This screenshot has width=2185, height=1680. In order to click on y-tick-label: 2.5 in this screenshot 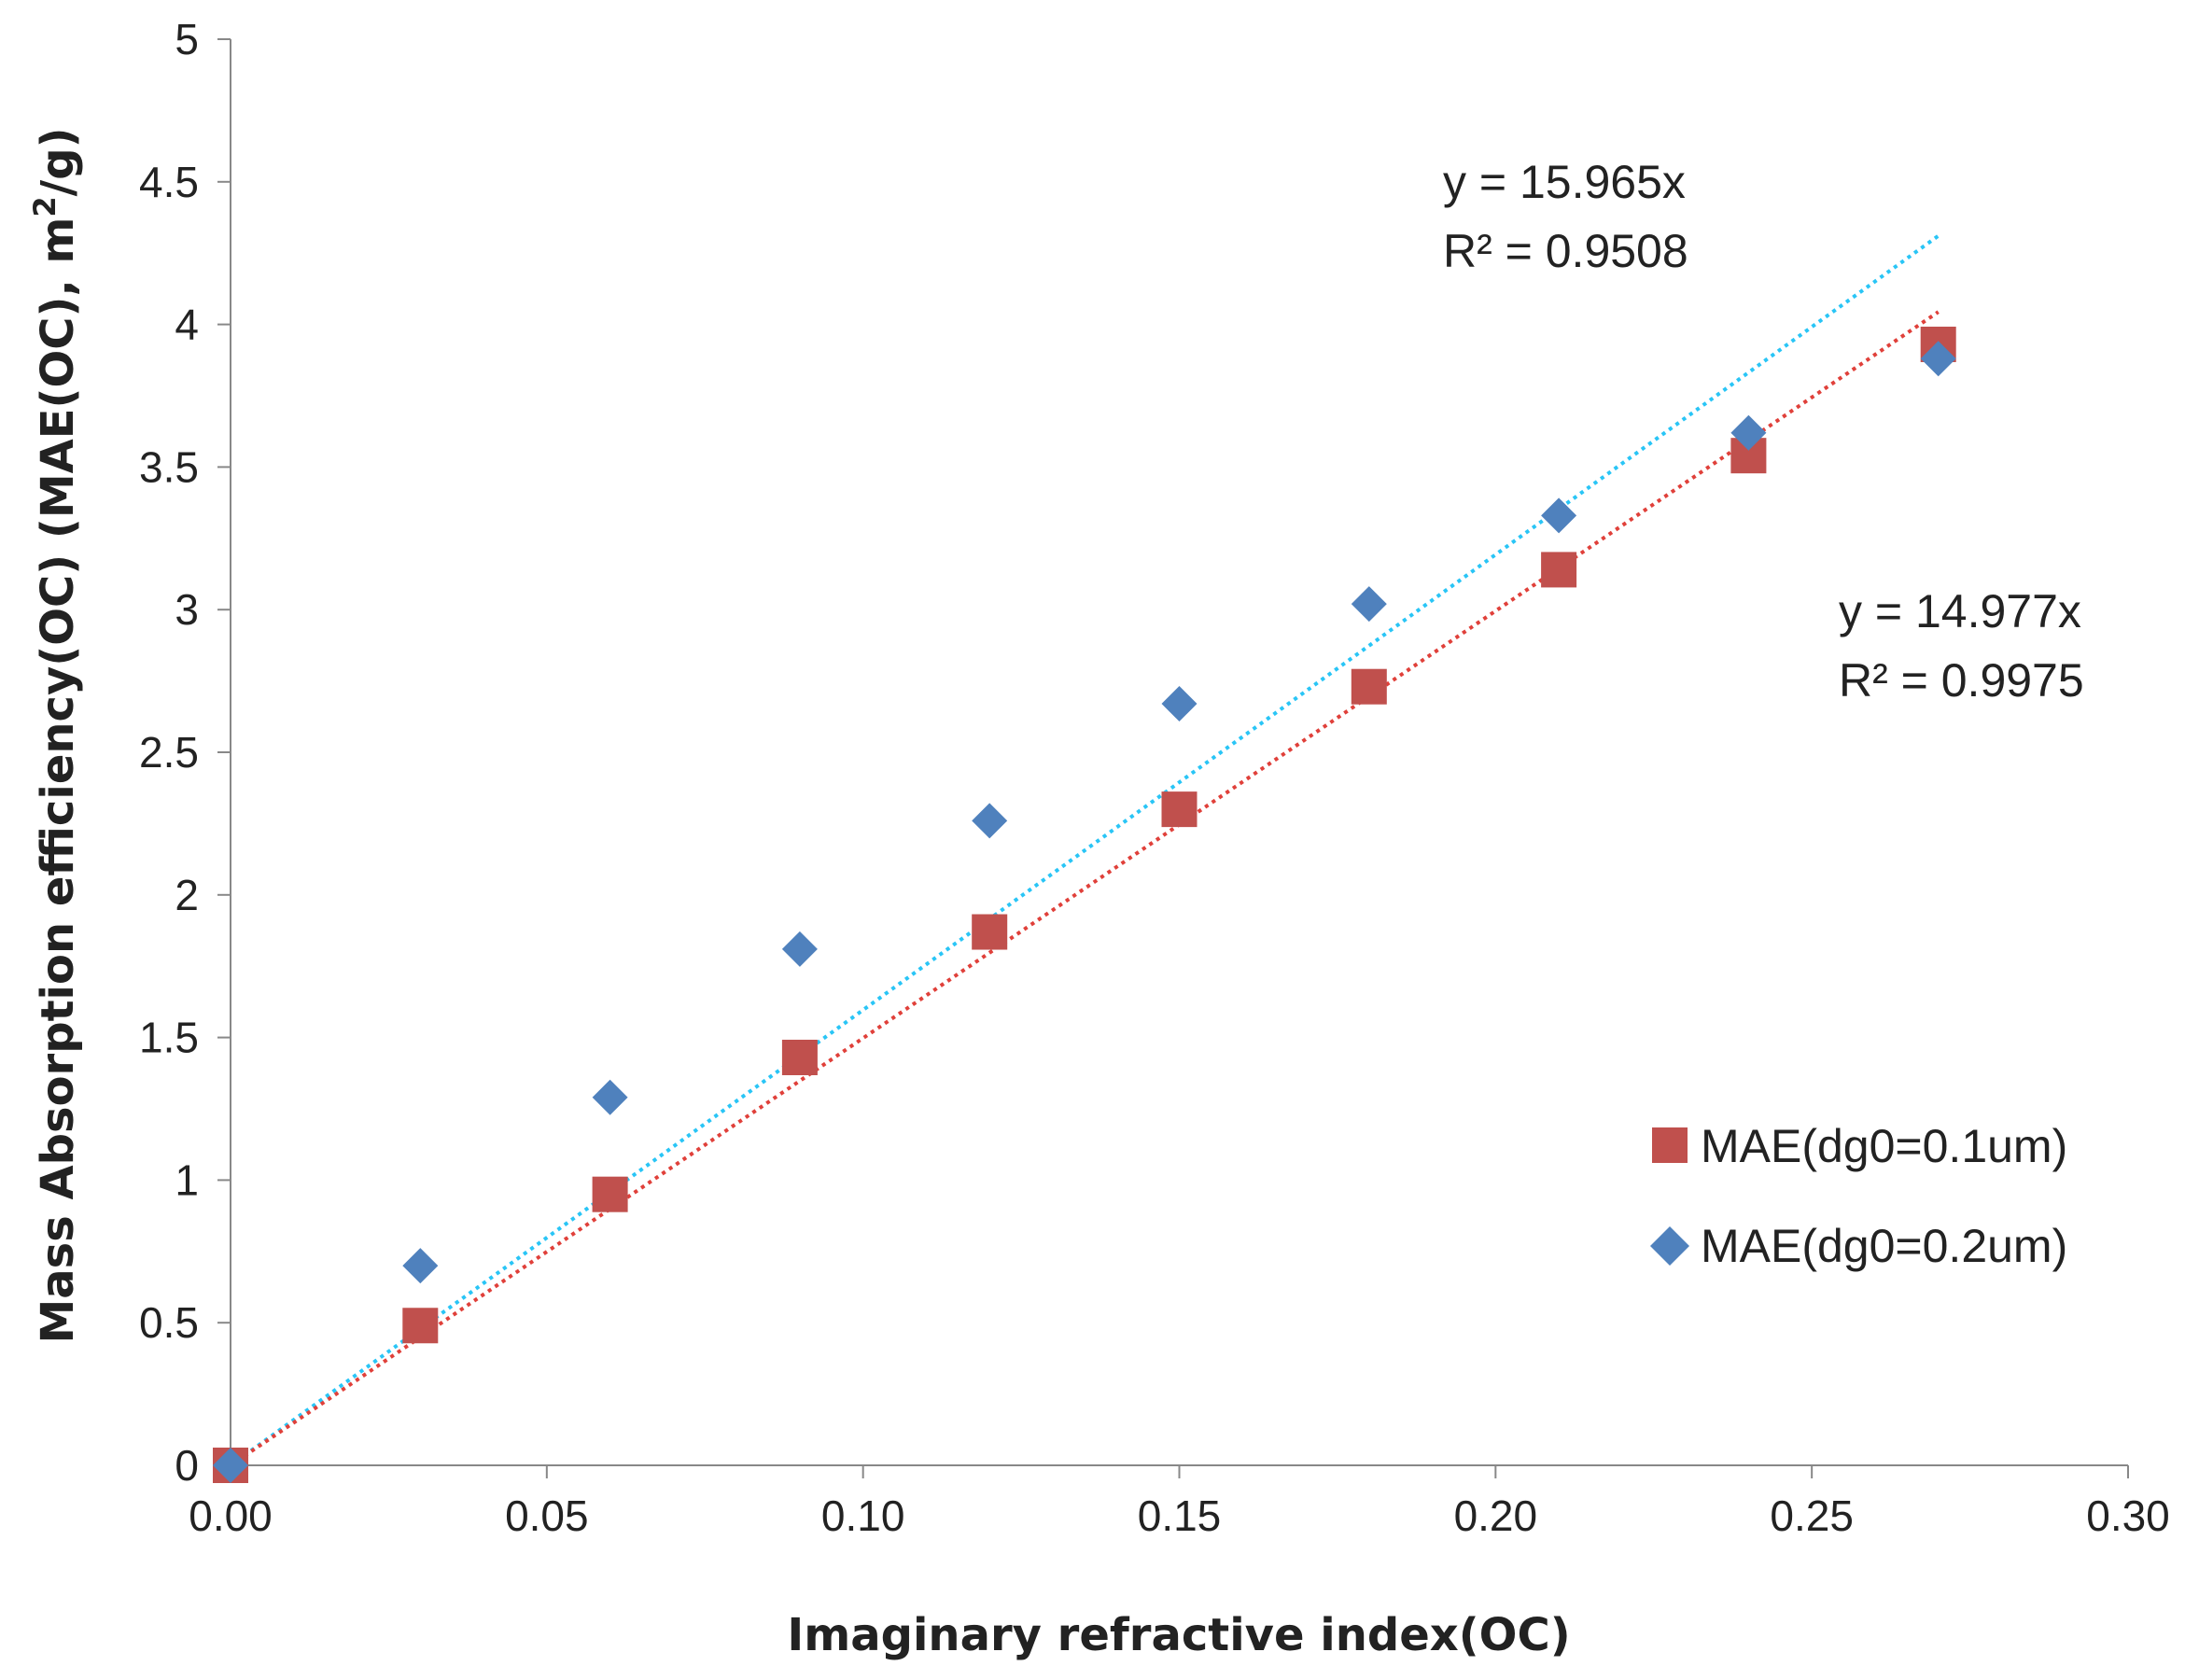, I will do `click(169, 752)`.